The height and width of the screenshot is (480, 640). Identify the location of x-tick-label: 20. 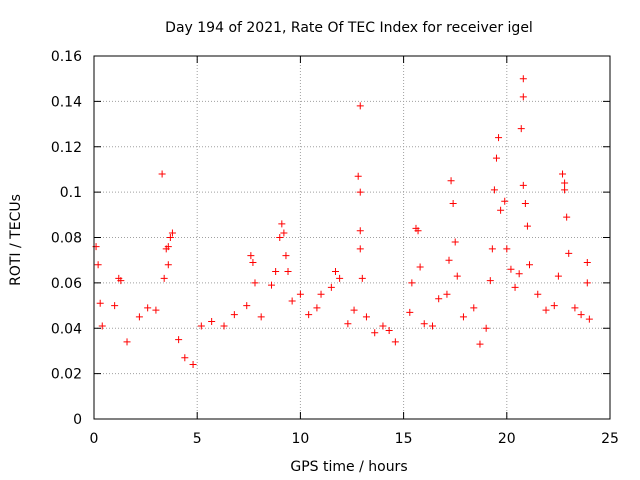
(507, 439).